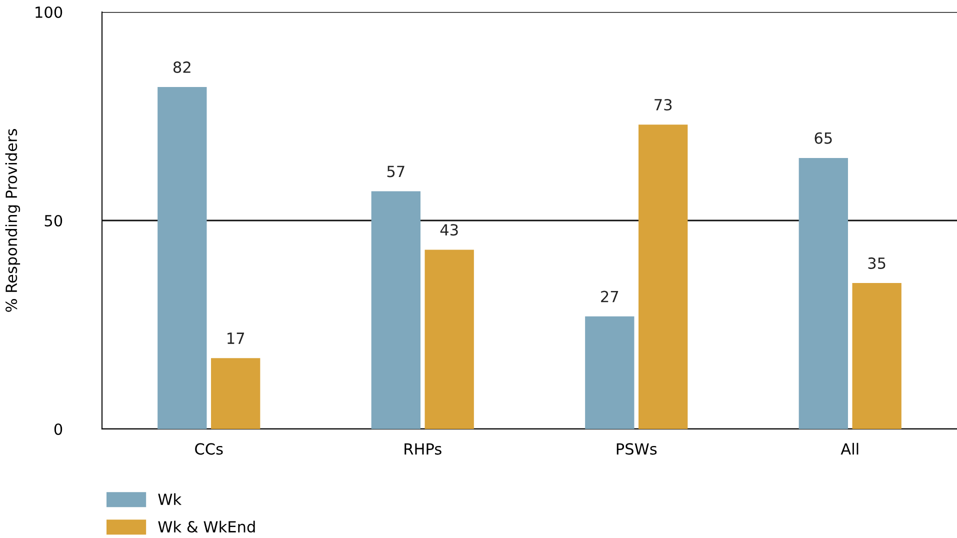  I want to click on data-label: 65, so click(823, 138).